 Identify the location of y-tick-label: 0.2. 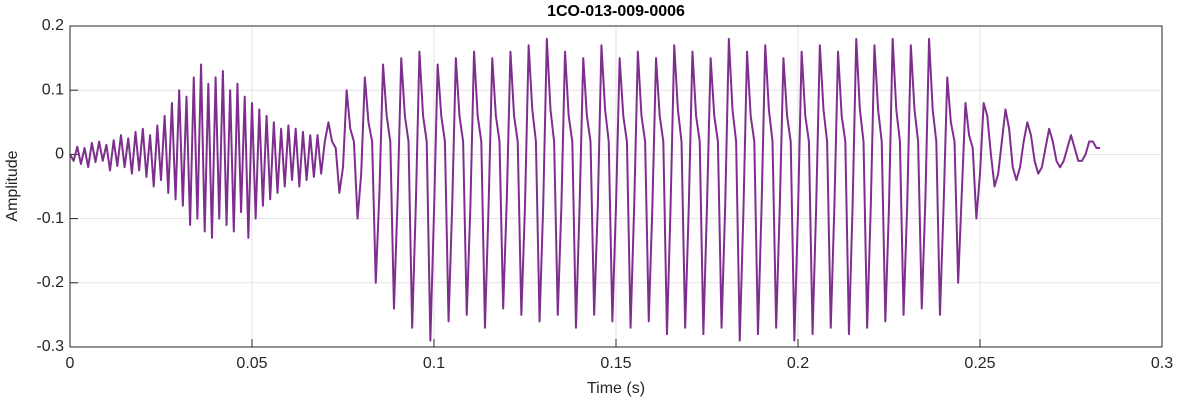
(53, 25).